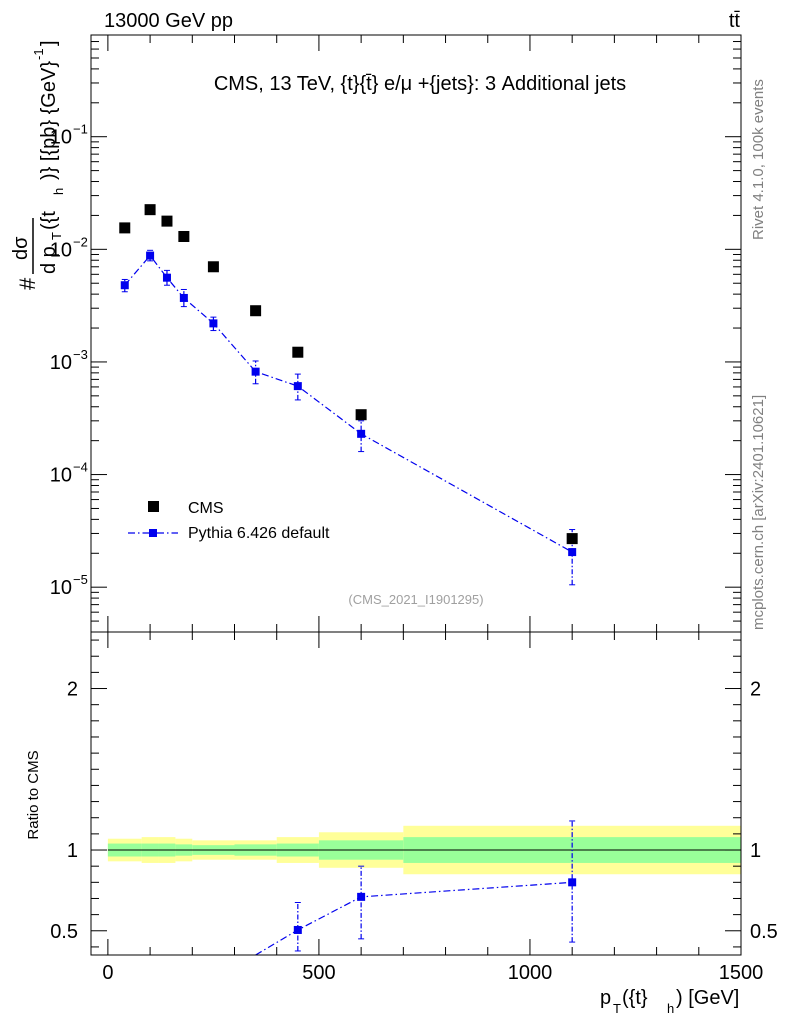  I want to click on y-tick-exponent: −1, so click(80, 129).